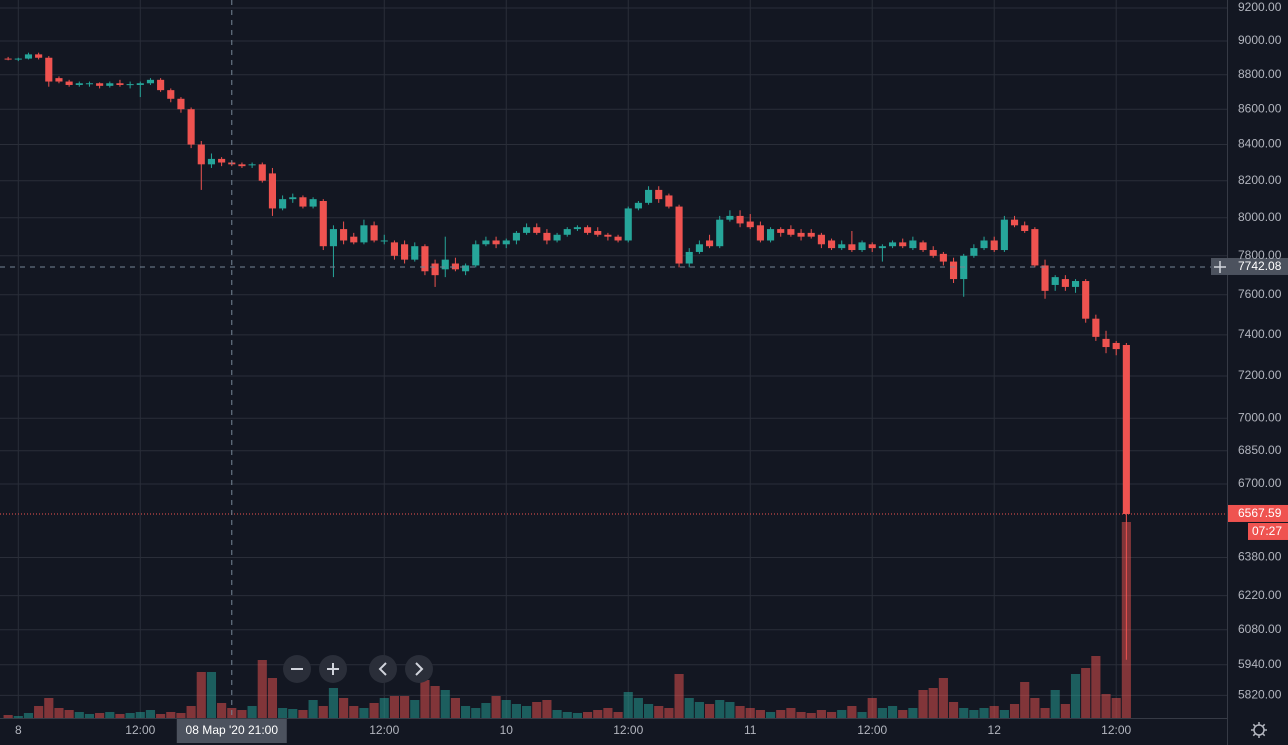 The image size is (1288, 745). I want to click on y-tick-label: 5940.00, so click(1260, 664).